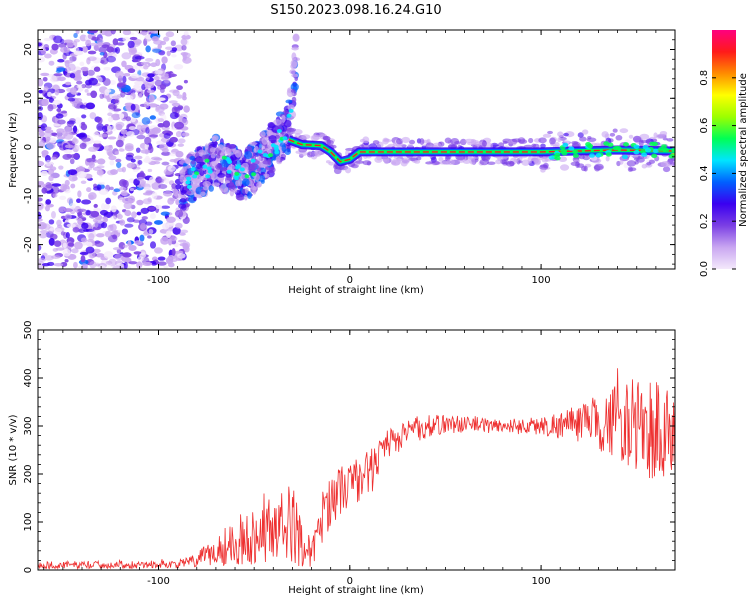 This screenshot has height=600, width=750. Describe the element at coordinates (704, 269) in the screenshot. I see `colorbar-tick-label: 0.0` at that location.